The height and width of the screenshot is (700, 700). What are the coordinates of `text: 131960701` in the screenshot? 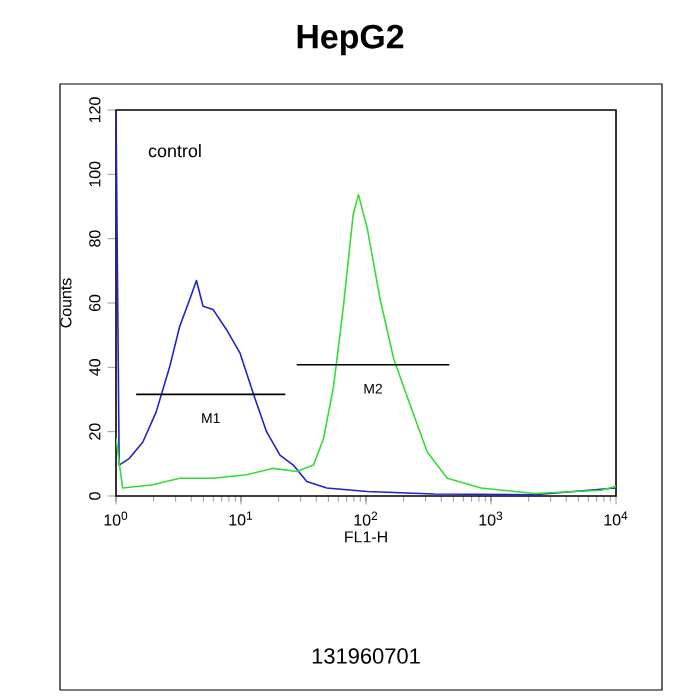 It's located at (366, 656).